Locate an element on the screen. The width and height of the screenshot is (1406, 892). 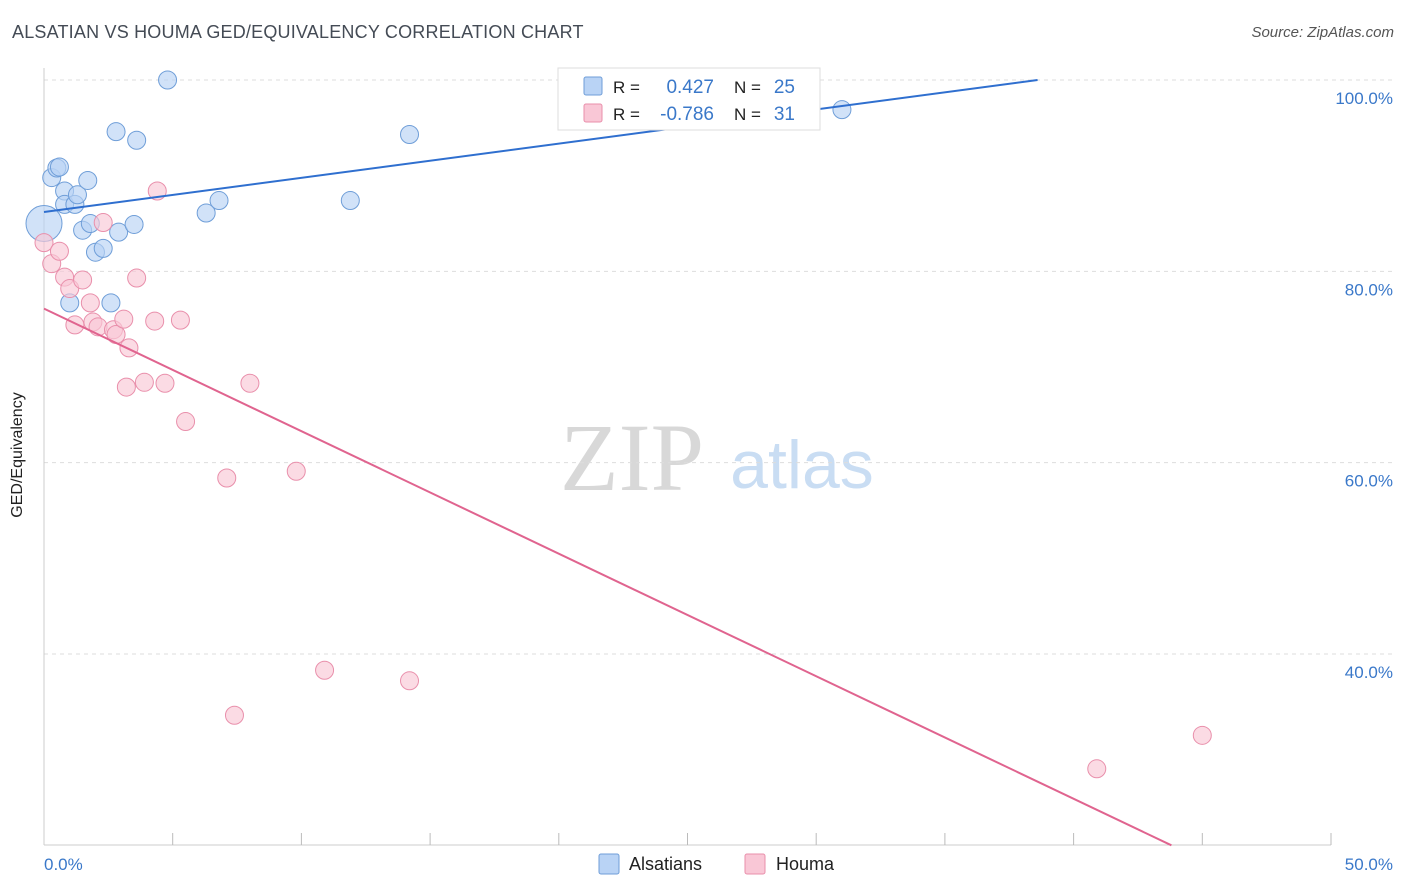
stats-legend: R = 0.427 N = 25 R = -0.786 N = 31 is located at coordinates (689, 99).